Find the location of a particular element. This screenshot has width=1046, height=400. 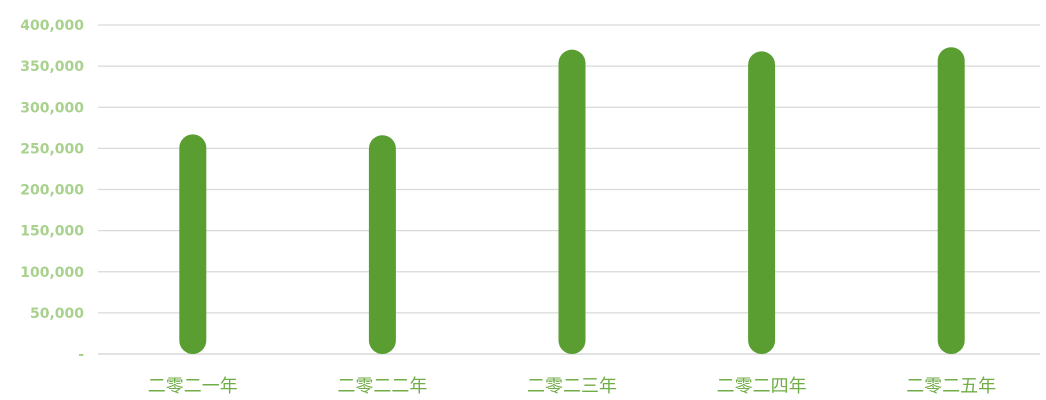

y-tick-label: 250,000 is located at coordinates (52, 149).